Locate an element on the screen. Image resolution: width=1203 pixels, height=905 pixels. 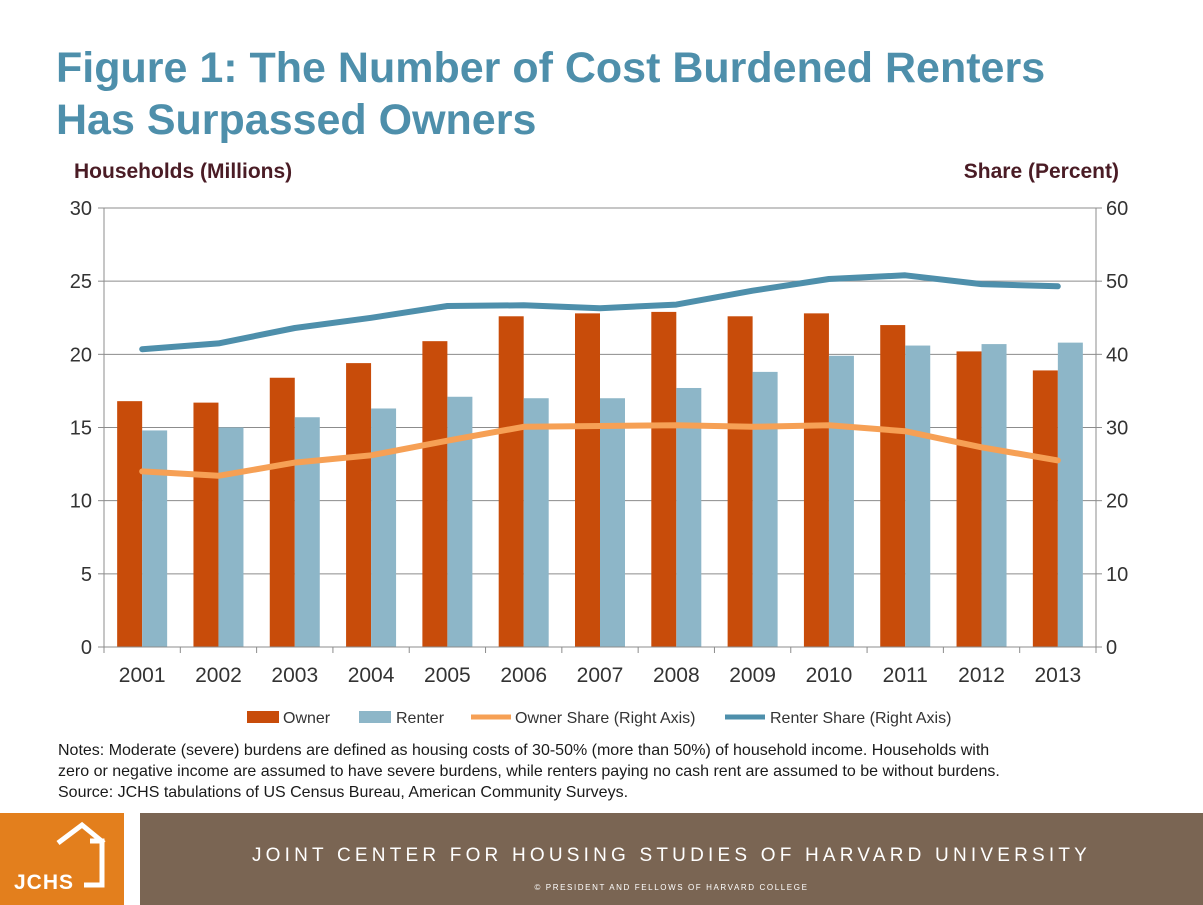
x-tick-label-2003: 2003 is located at coordinates (294, 675).